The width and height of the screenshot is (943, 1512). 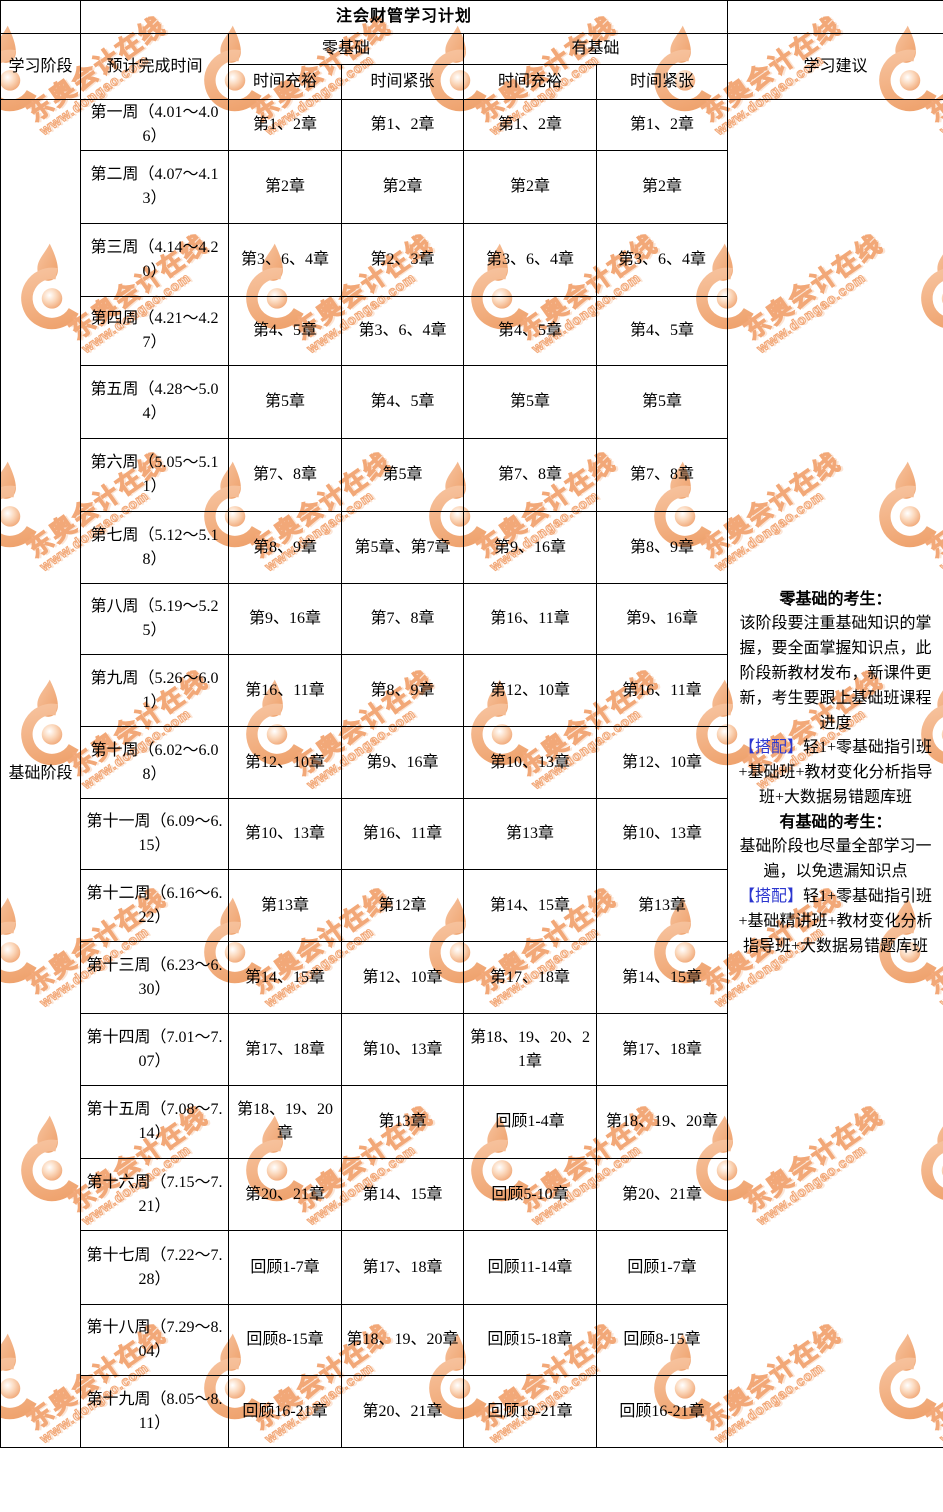 I want to click on week-cell: 第三周（4.14～4.20）, so click(x=155, y=260).